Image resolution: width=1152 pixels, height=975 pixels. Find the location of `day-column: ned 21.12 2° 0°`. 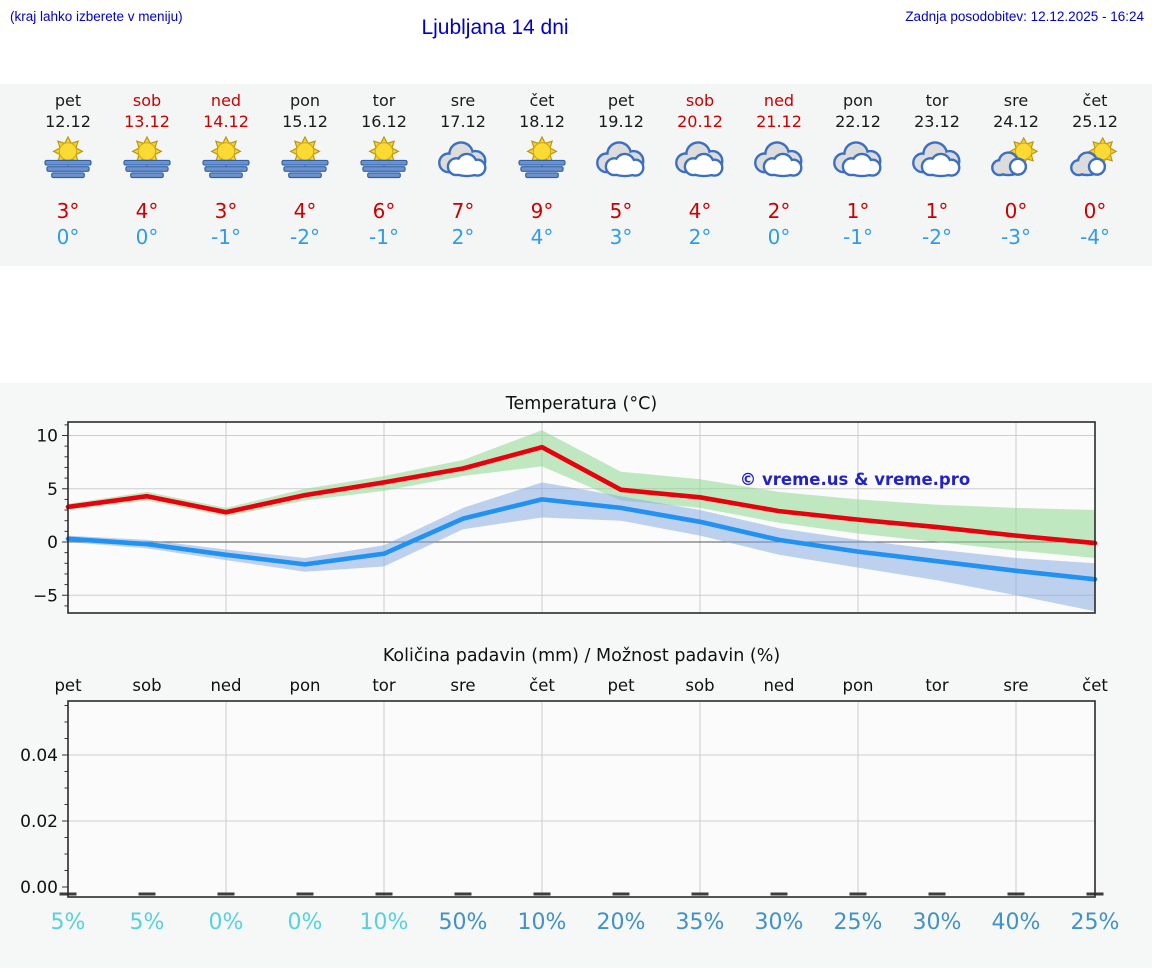

day-column: ned 21.12 2° 0° is located at coordinates (779, 170).